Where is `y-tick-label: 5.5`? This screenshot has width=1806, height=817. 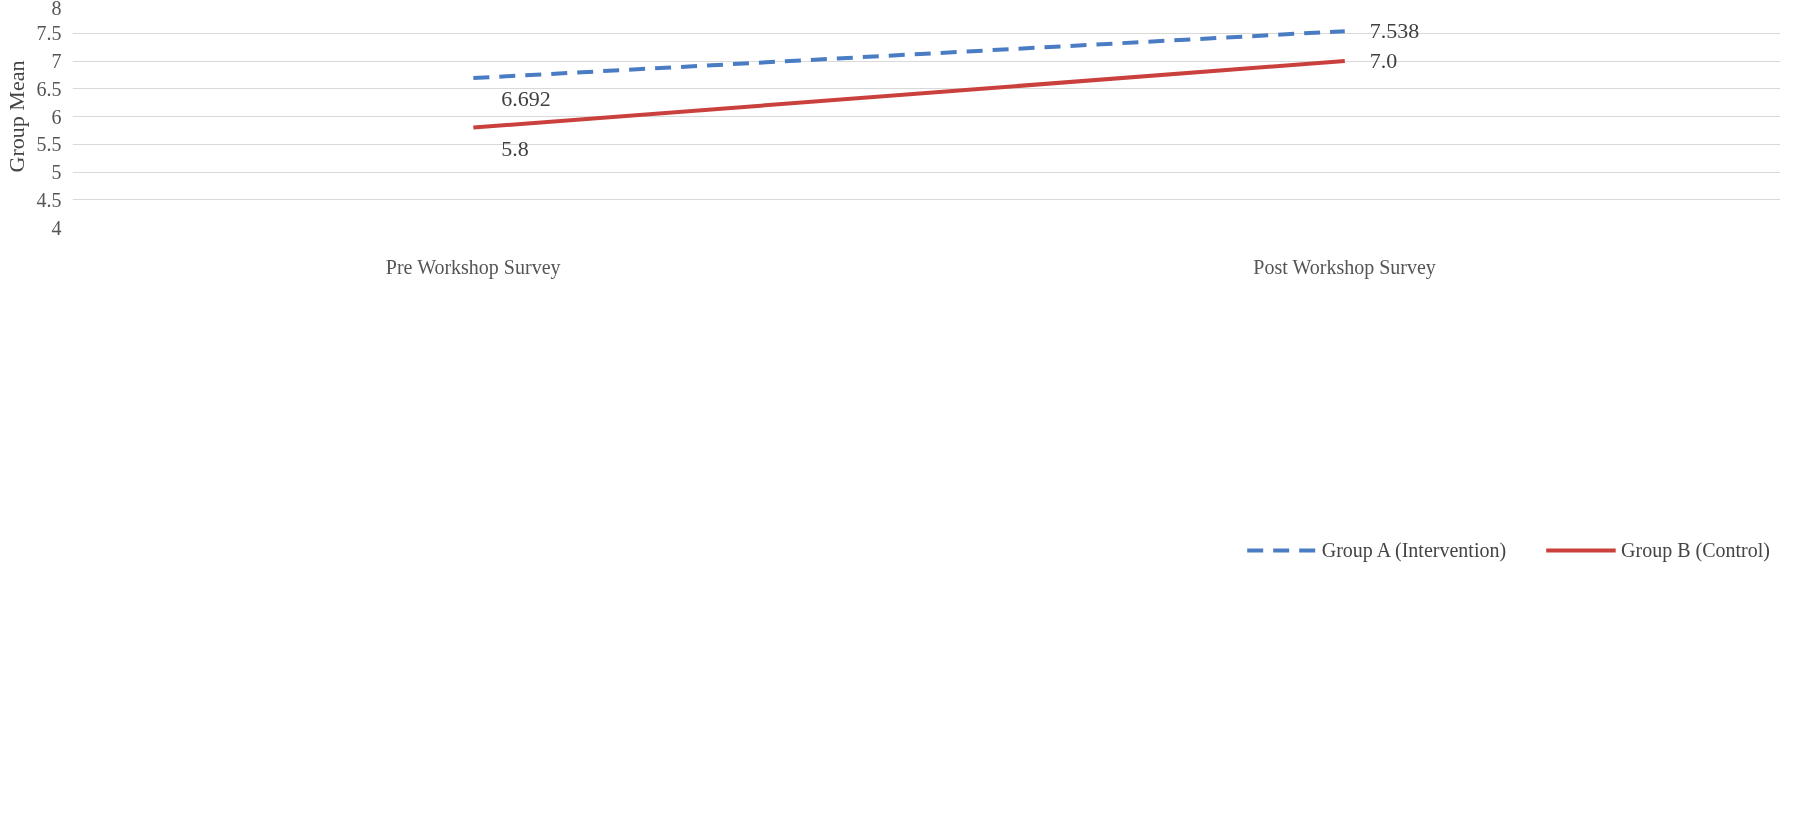 y-tick-label: 5.5 is located at coordinates (49, 144).